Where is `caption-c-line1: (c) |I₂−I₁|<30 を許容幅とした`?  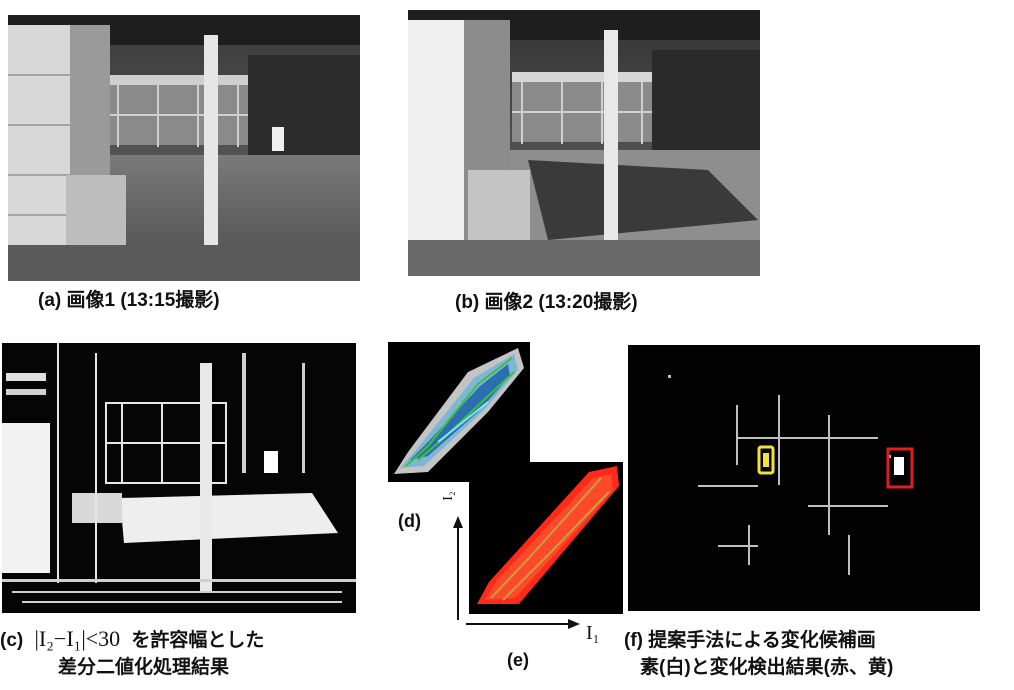 caption-c-line1: (c) |I₂−I₁|<30 を許容幅とした is located at coordinates (132, 640).